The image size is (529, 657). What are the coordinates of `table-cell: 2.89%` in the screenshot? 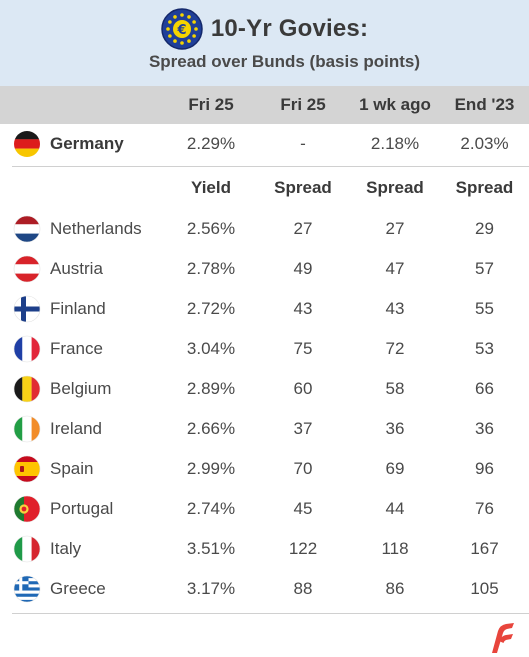 It's located at (211, 388).